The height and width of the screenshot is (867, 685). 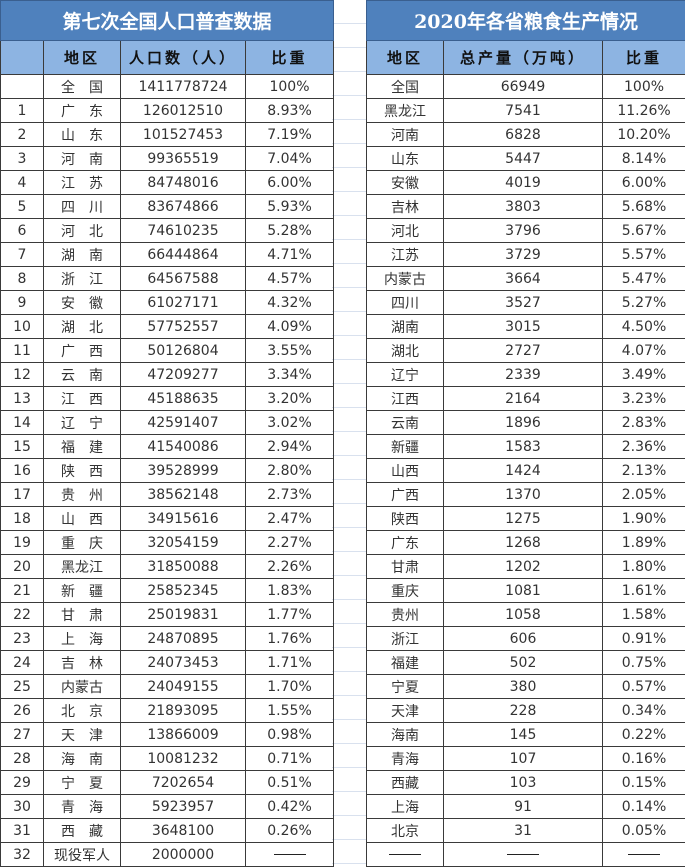 I want to click on cell-region: 内蒙古, so click(x=405, y=278).